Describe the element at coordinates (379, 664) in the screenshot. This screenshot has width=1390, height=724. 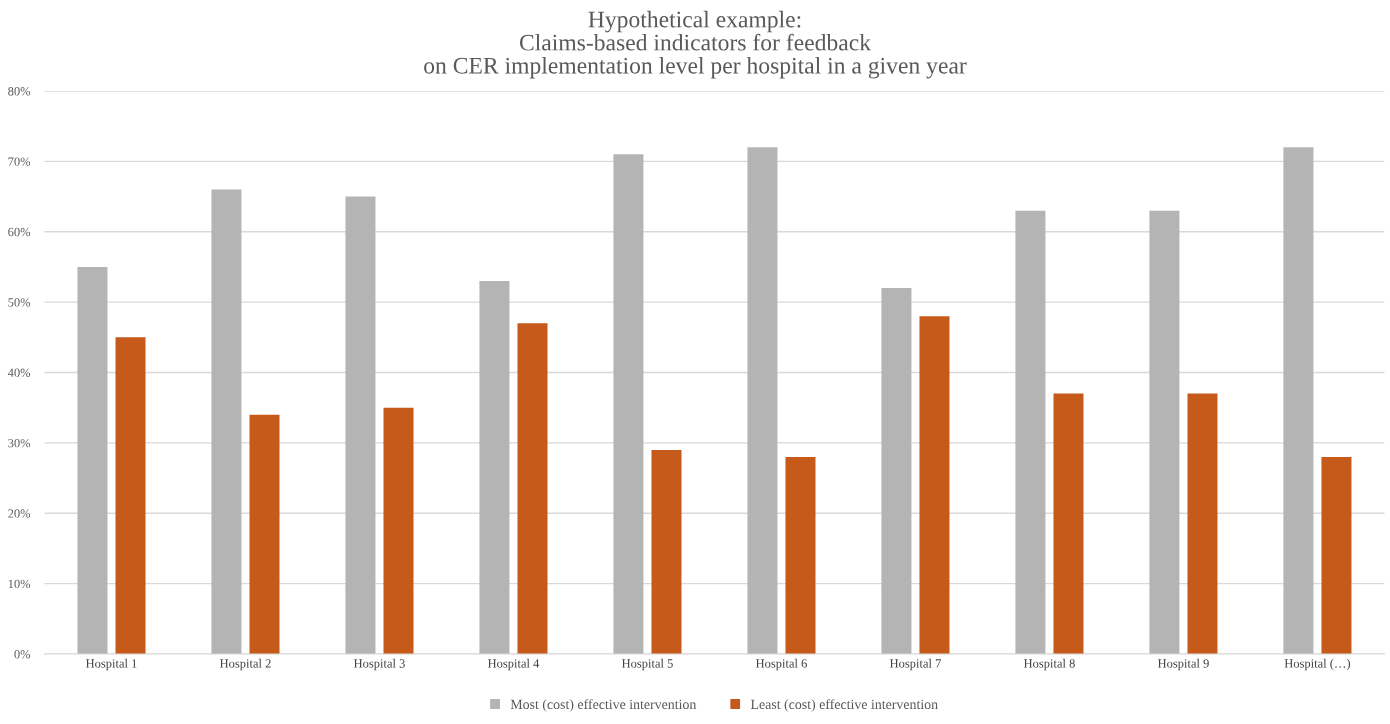
I see `x-tick-label: Hospital 3` at that location.